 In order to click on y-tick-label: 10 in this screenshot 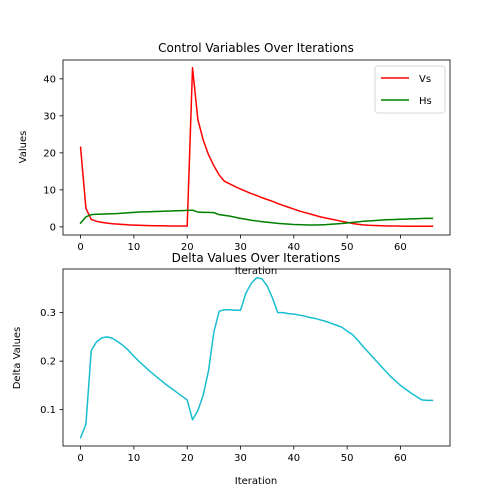, I will do `click(49, 190)`.